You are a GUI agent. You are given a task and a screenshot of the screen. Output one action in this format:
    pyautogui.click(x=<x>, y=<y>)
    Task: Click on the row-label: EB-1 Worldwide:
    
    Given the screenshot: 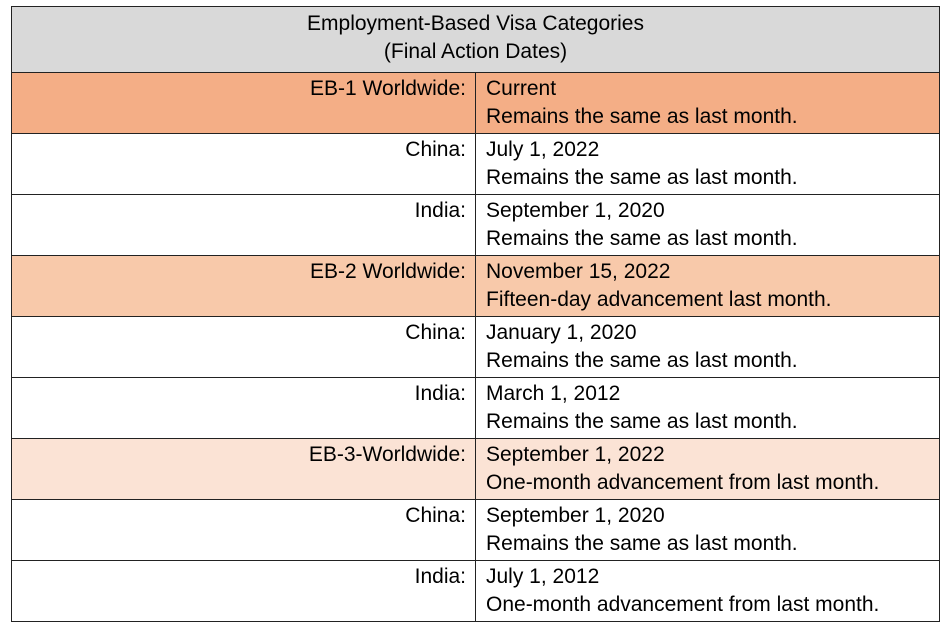 What is the action you would take?
    pyautogui.click(x=243, y=103)
    